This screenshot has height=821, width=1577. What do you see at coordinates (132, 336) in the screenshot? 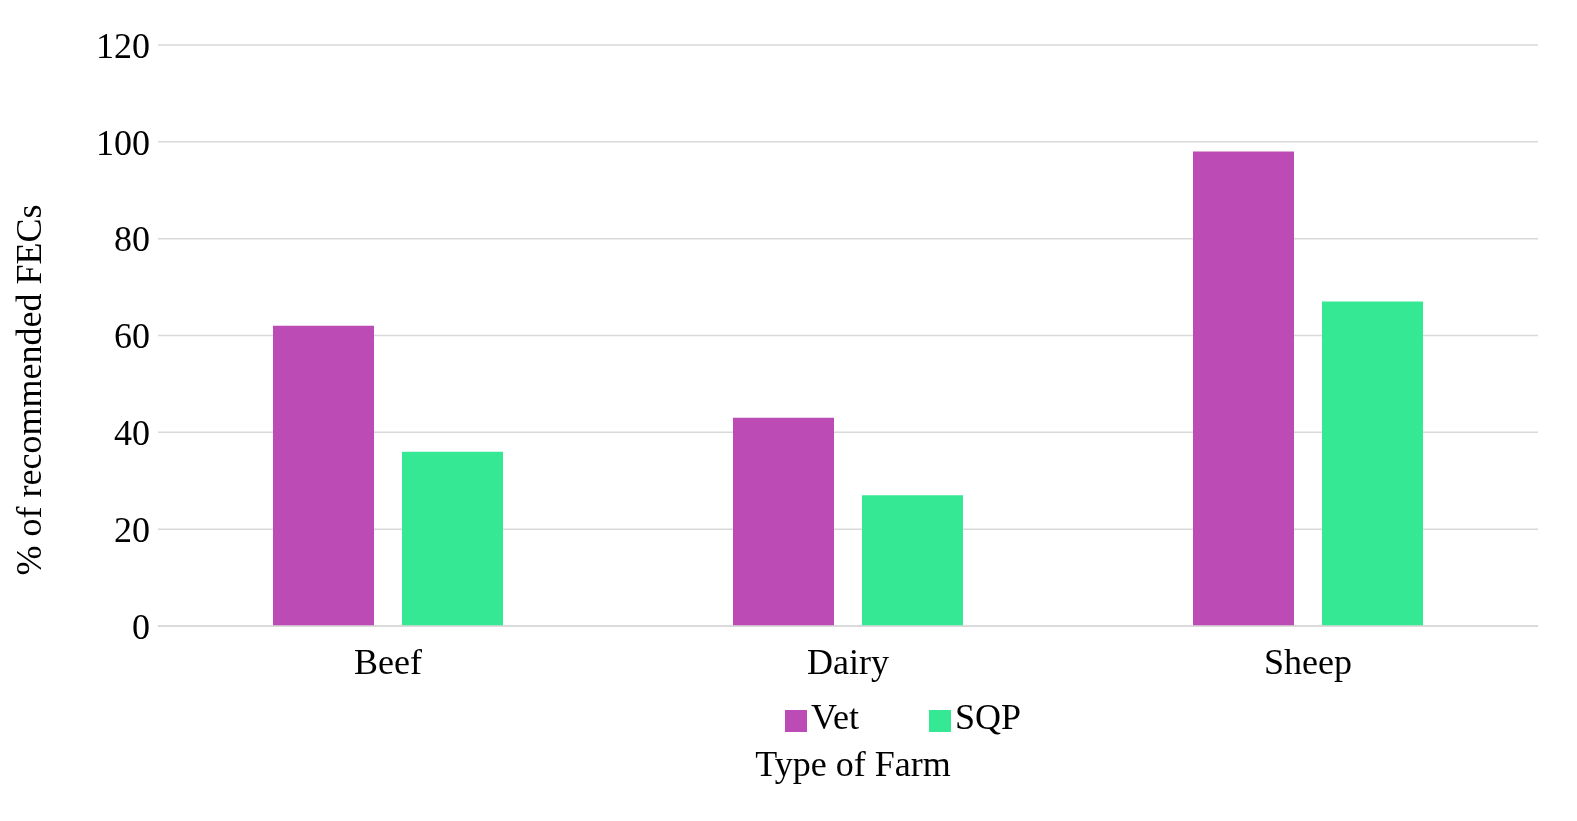
I see `y-tick-label: 60` at bounding box center [132, 336].